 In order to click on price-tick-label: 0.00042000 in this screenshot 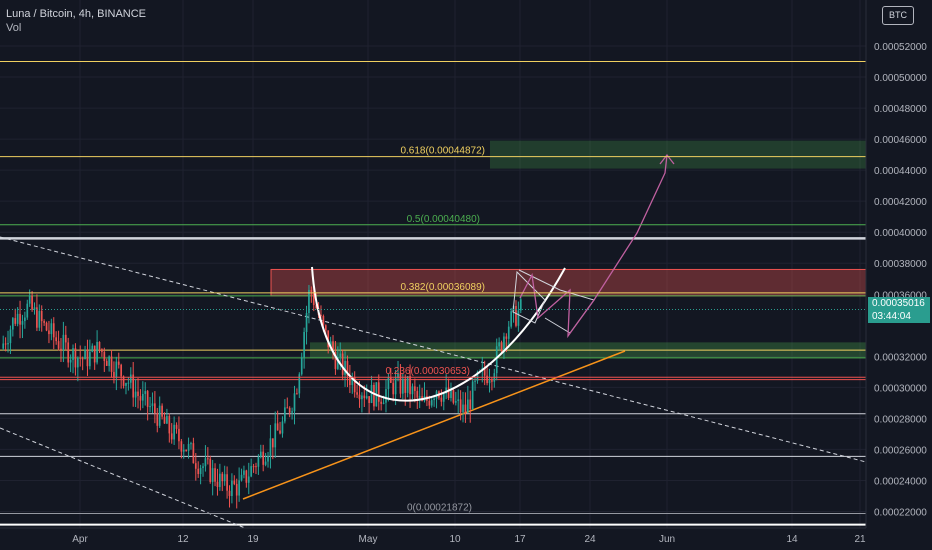, I will do `click(900, 202)`.